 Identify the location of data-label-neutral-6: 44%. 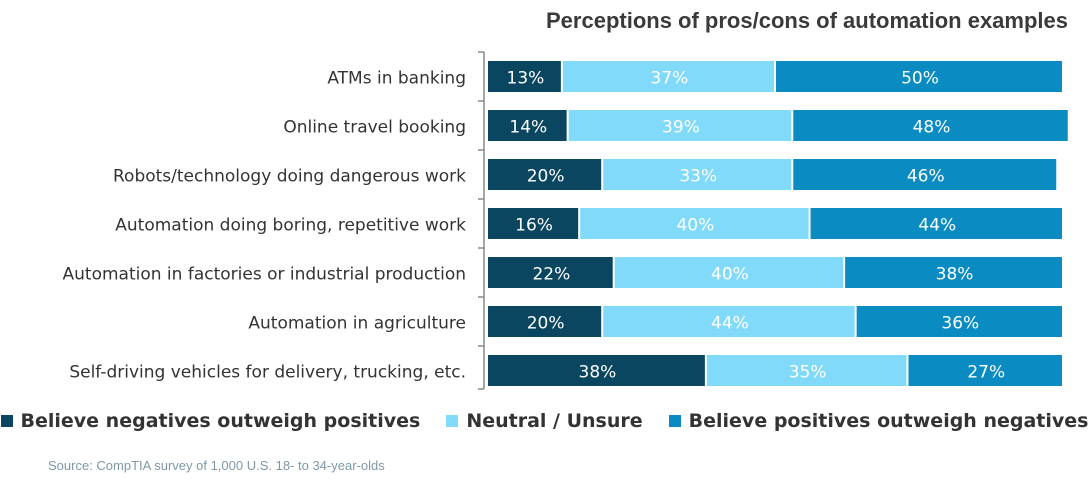
(730, 324).